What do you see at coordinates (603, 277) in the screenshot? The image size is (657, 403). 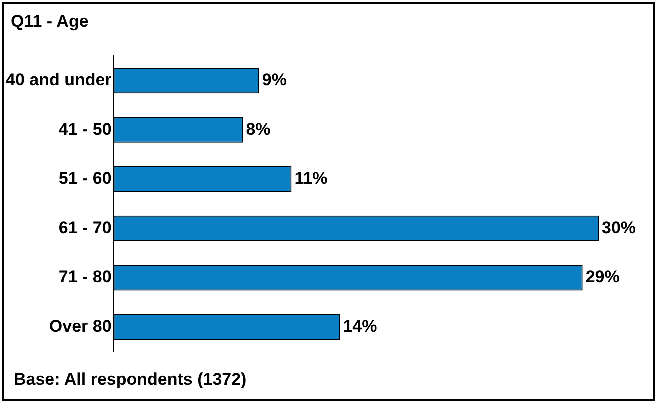 I see `data-label: 29%` at bounding box center [603, 277].